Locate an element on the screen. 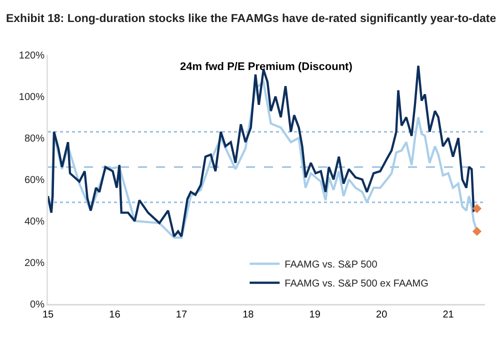 This screenshot has height=348, width=499. x-tick-label: 20 is located at coordinates (382, 315).